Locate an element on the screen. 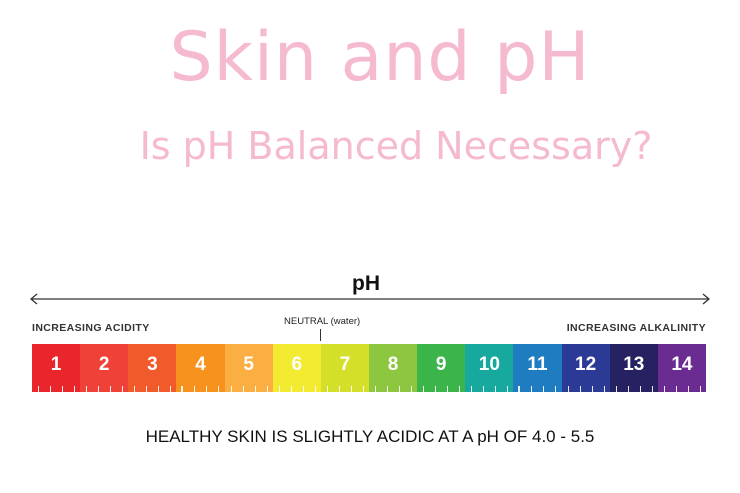 This screenshot has width=740, height=493. page-subtitle: Is pH Balanced Necessary? is located at coordinates (396, 146).